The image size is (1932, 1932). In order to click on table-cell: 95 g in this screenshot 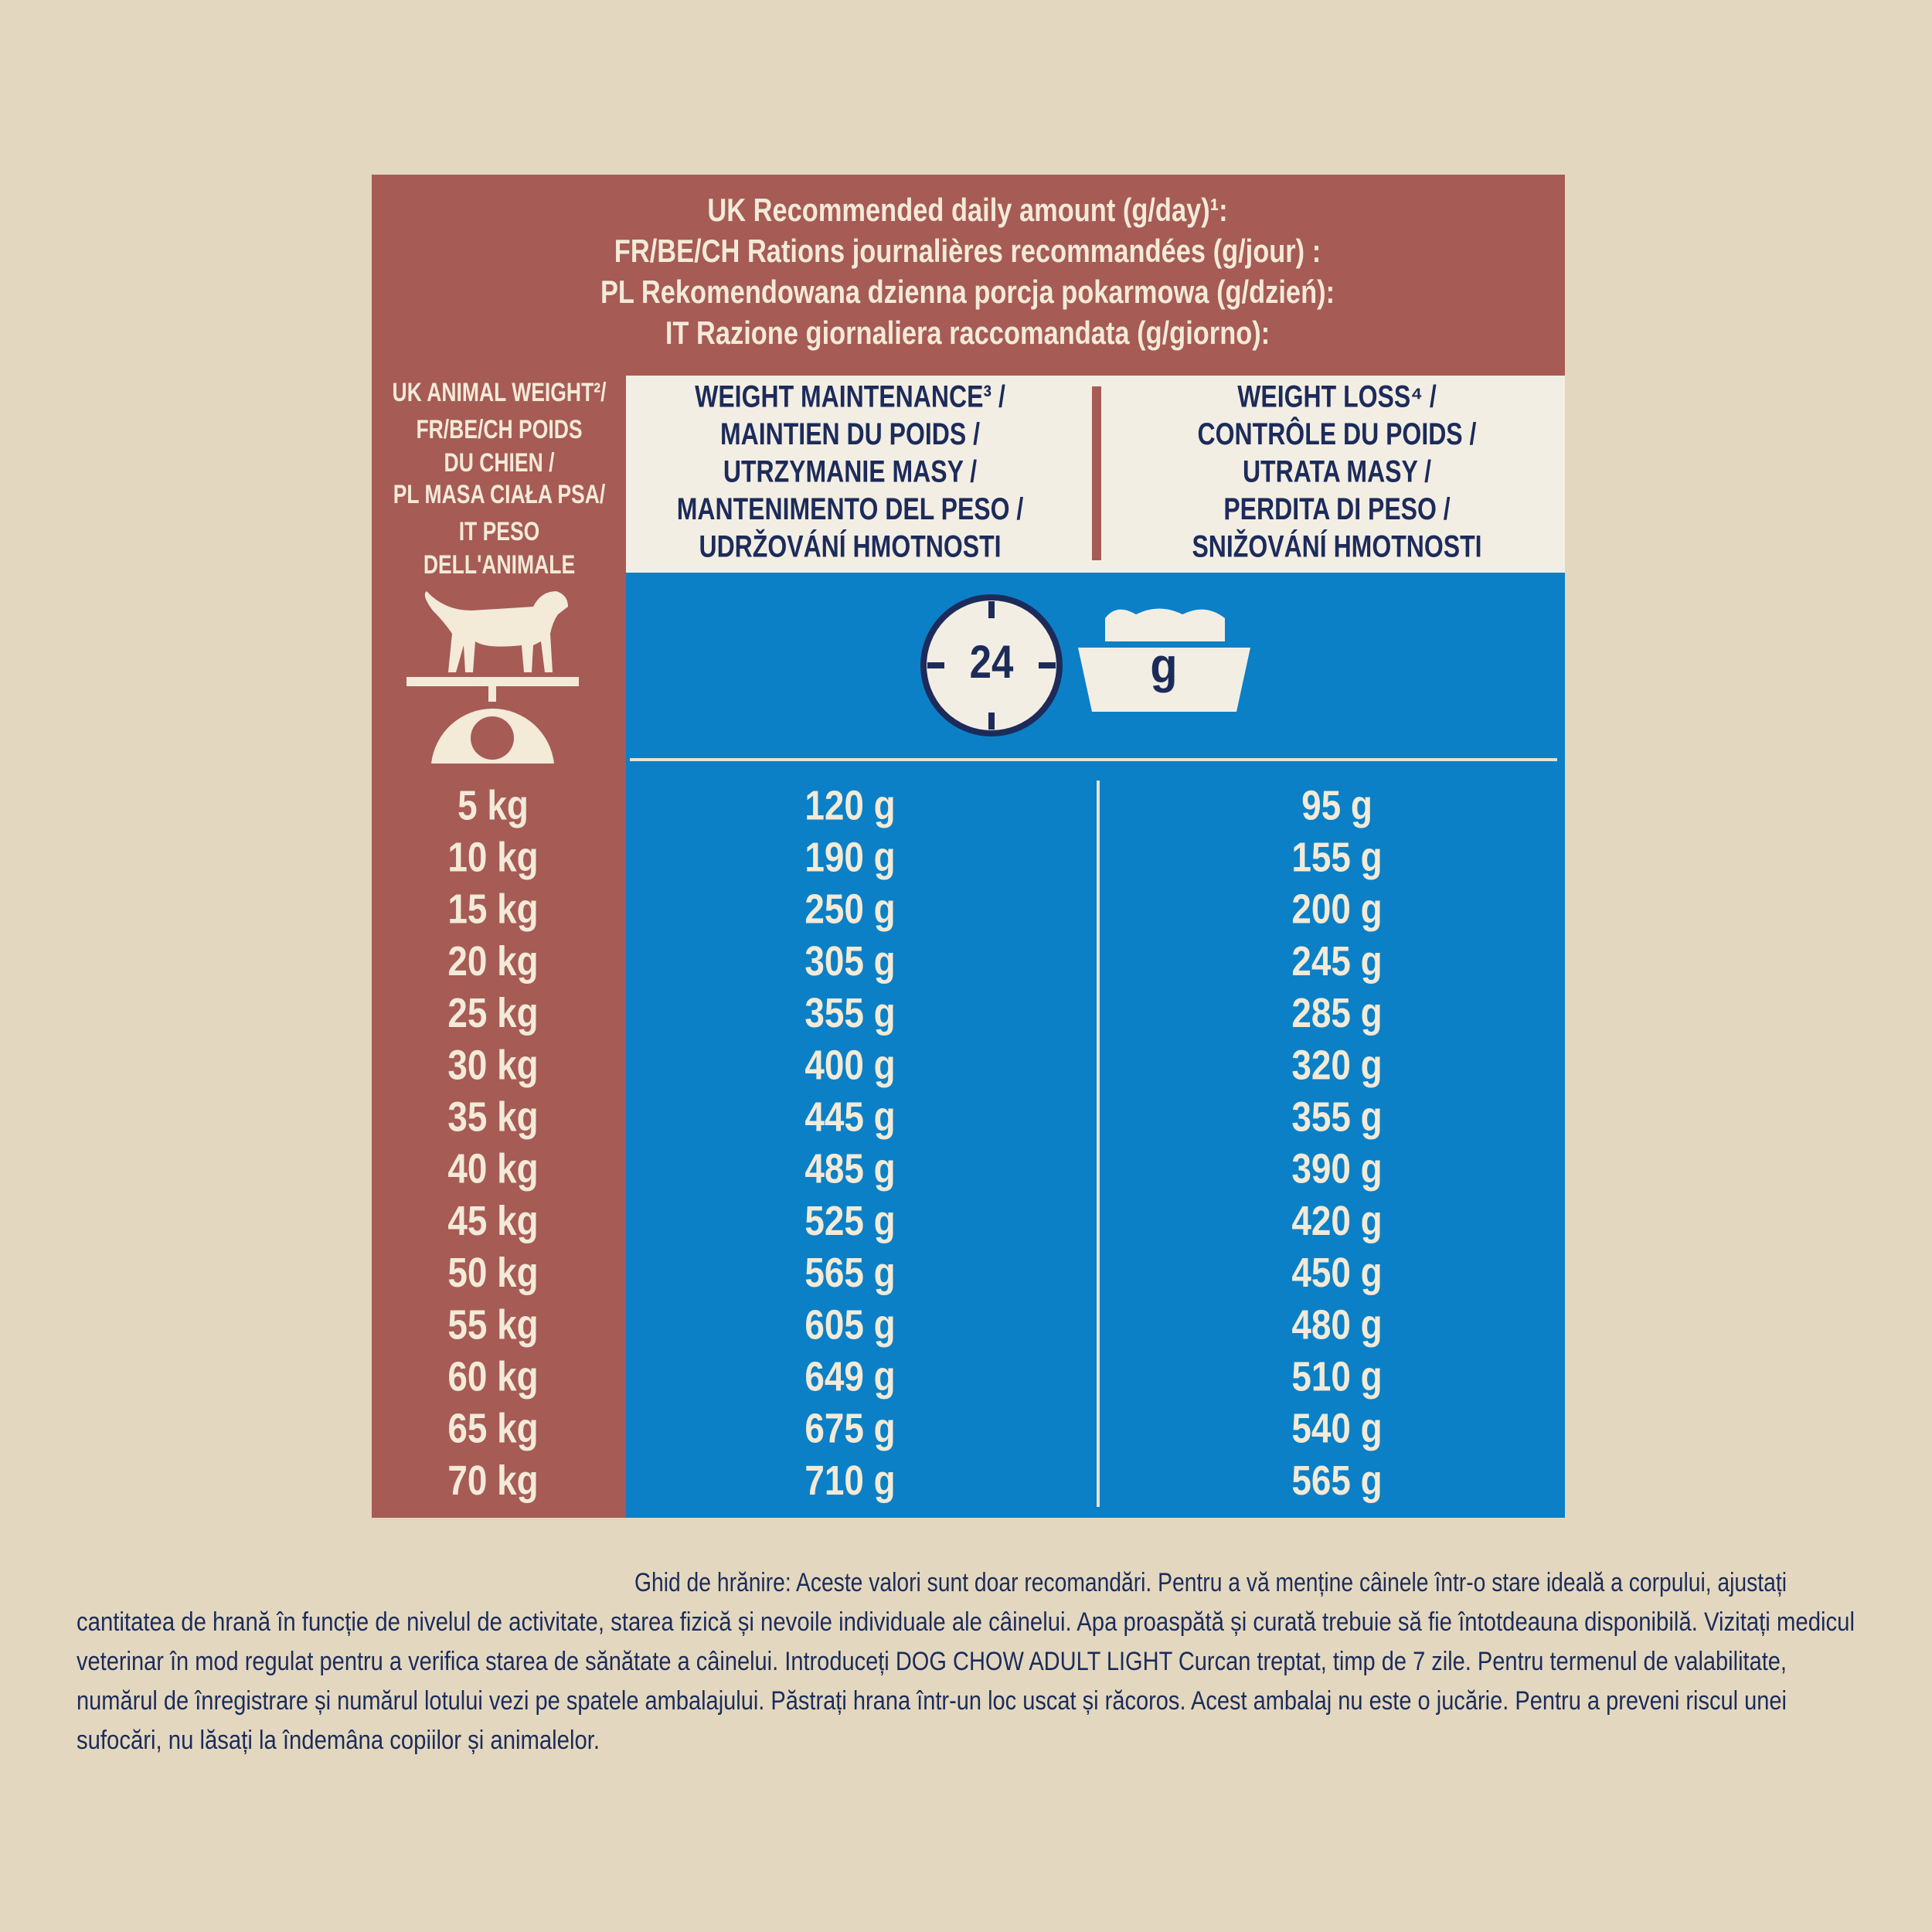, I will do `click(1336, 805)`.